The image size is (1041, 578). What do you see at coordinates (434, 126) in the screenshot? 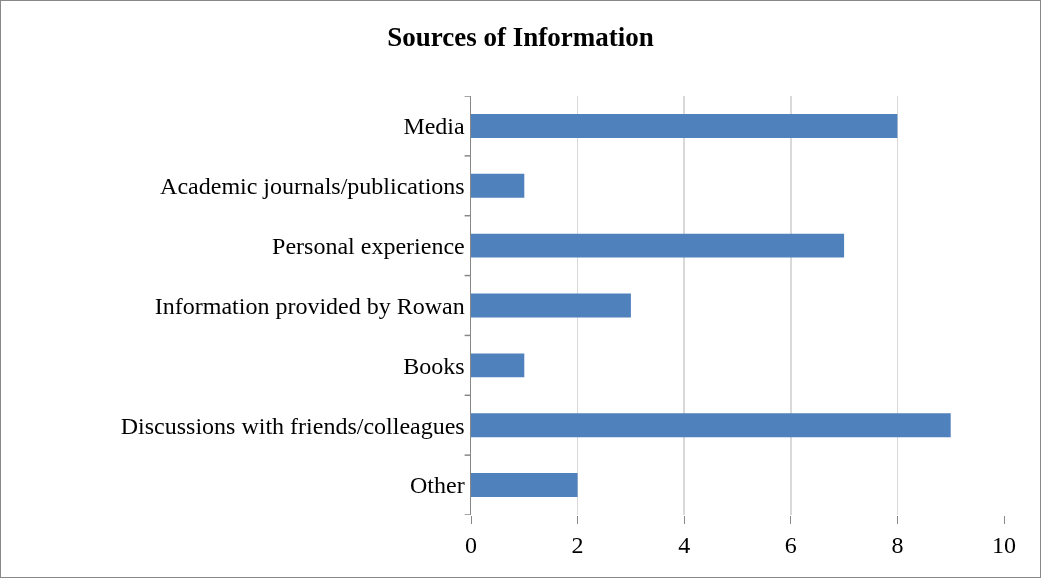
I see `y-tick-label: Media` at bounding box center [434, 126].